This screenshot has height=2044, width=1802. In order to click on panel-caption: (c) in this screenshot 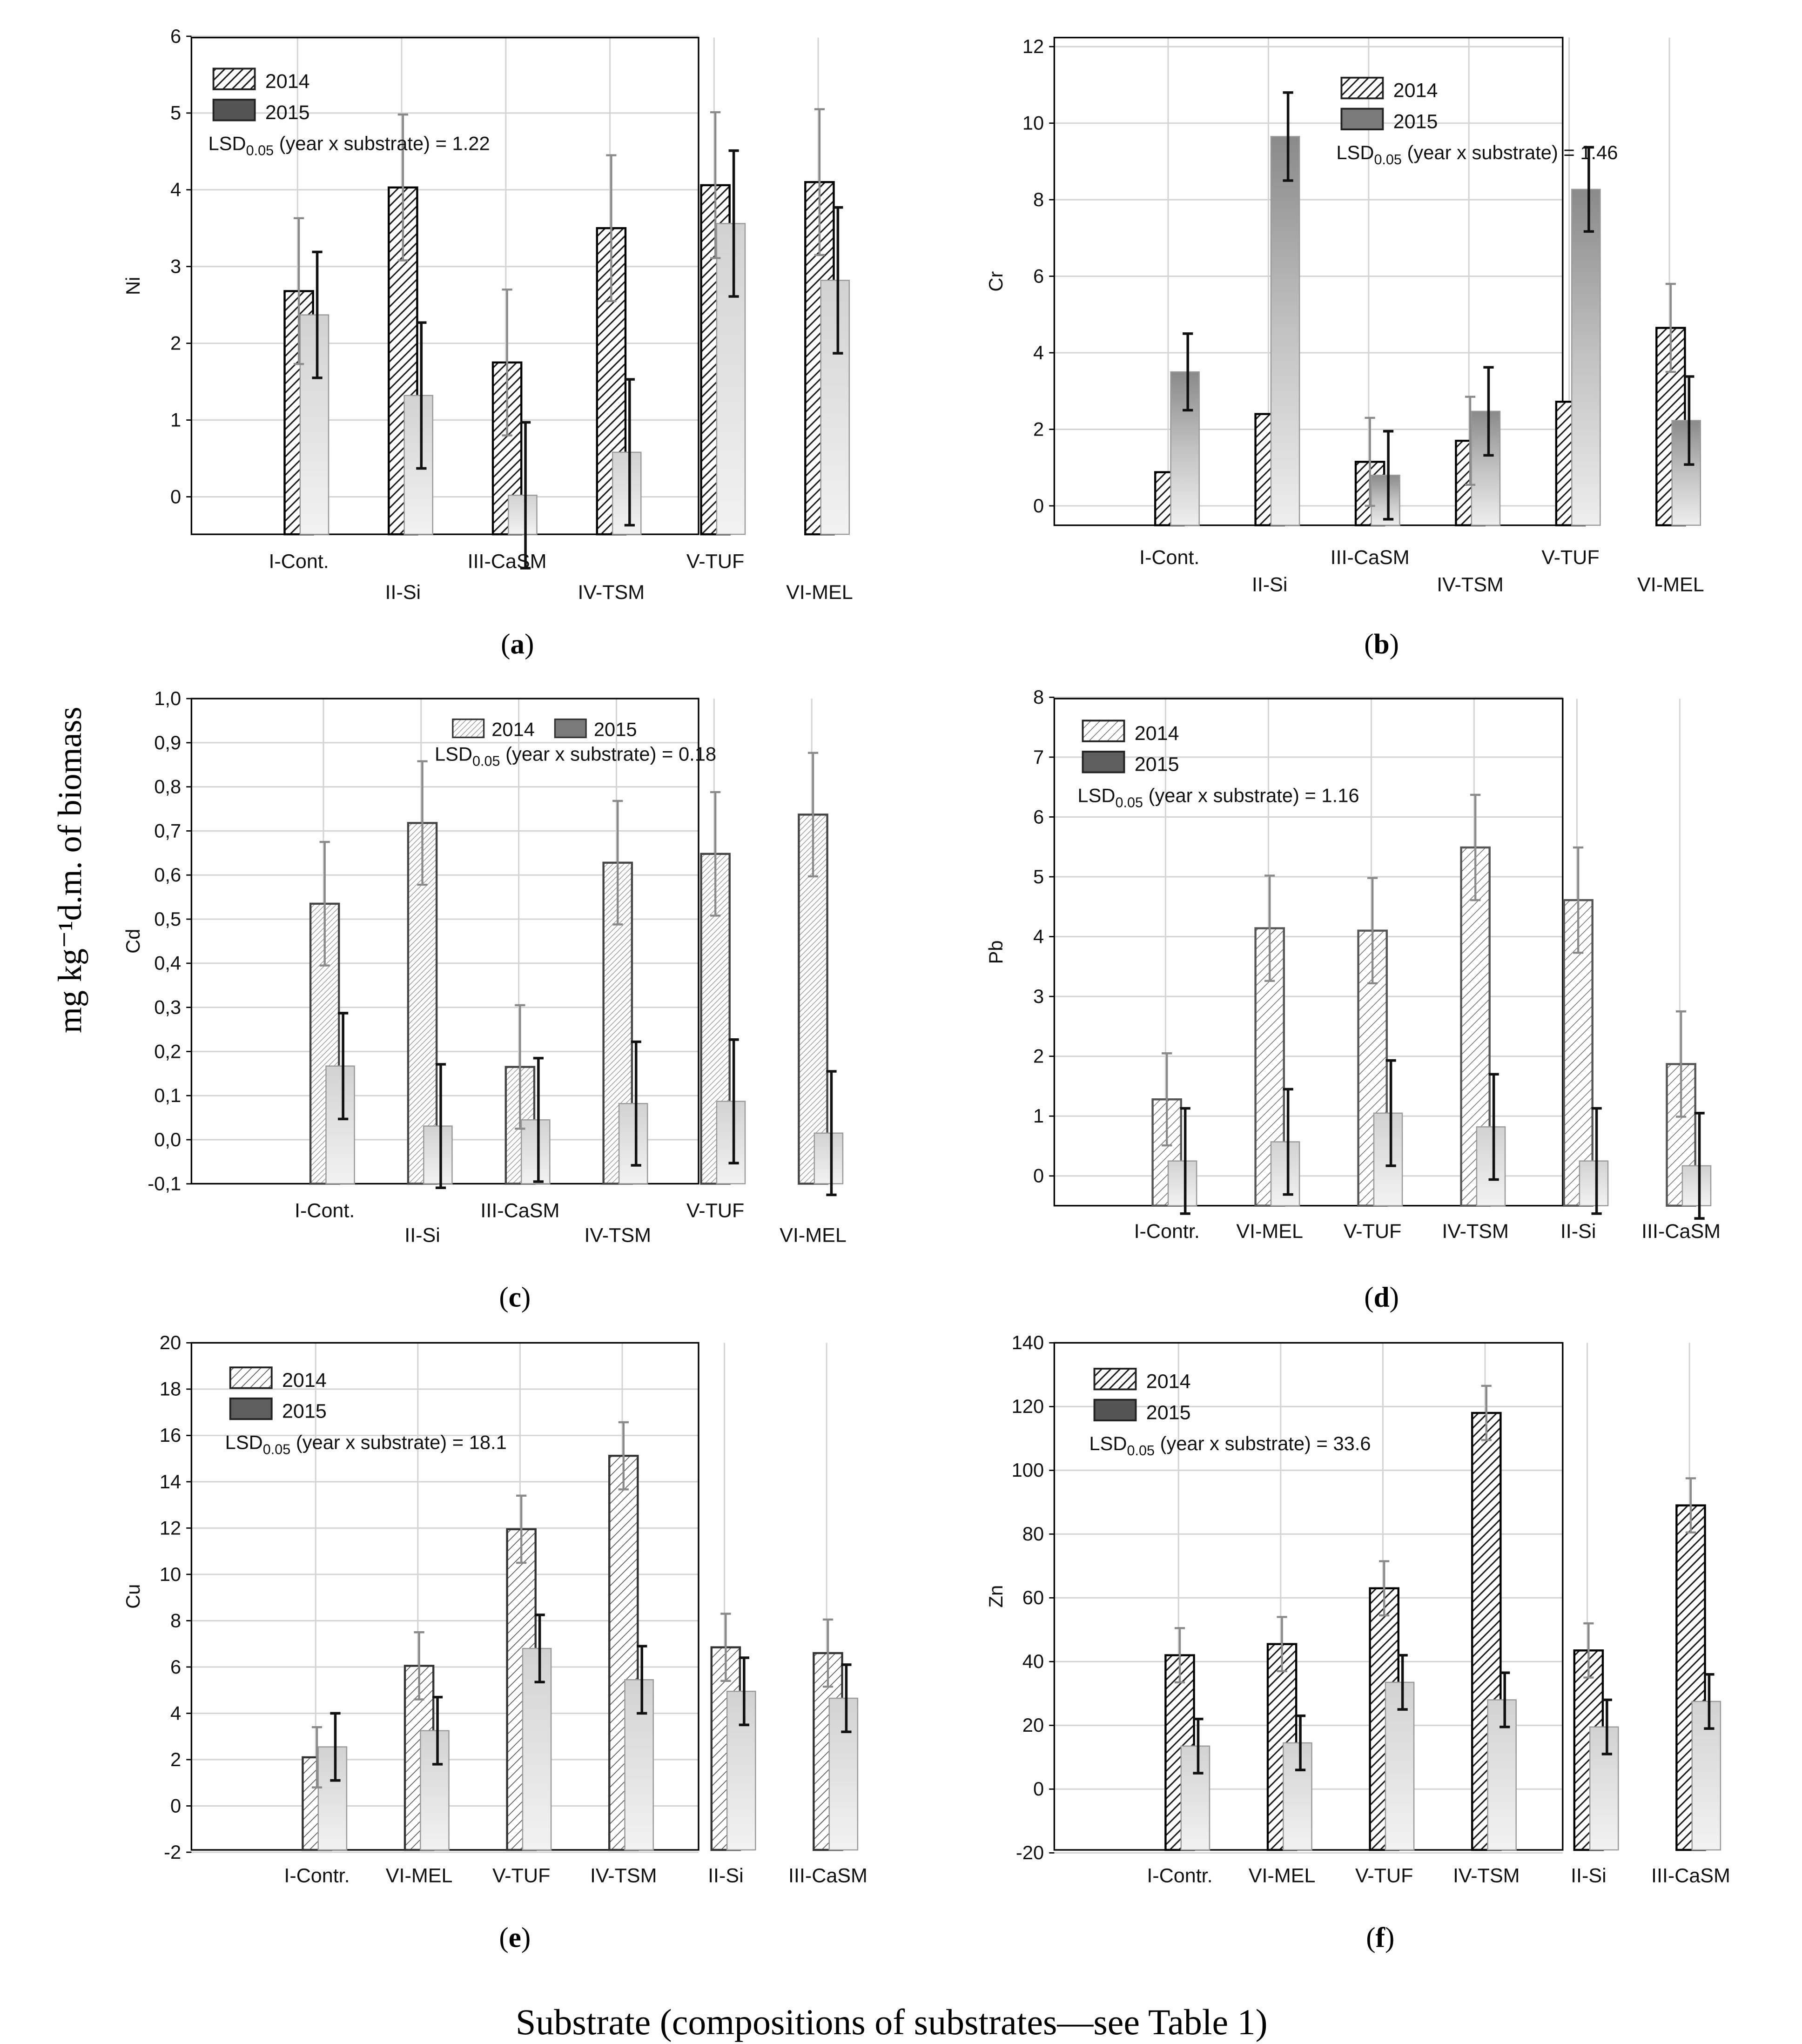, I will do `click(515, 1298)`.